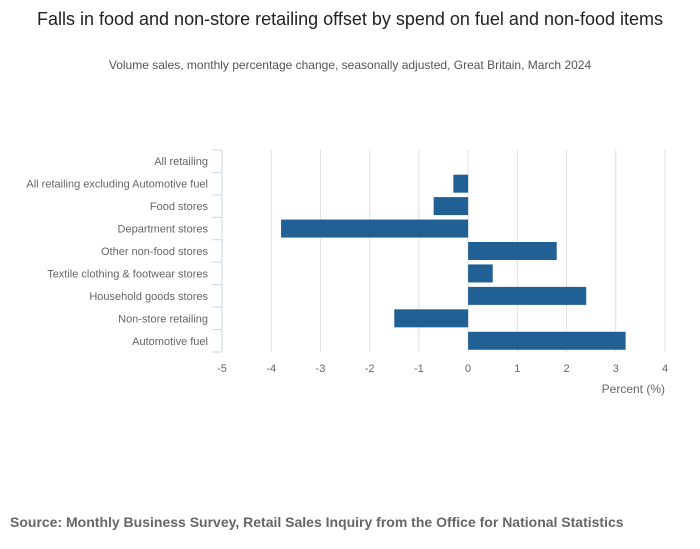 This screenshot has width=700, height=549. I want to click on x-tick-label: 1, so click(517, 369).